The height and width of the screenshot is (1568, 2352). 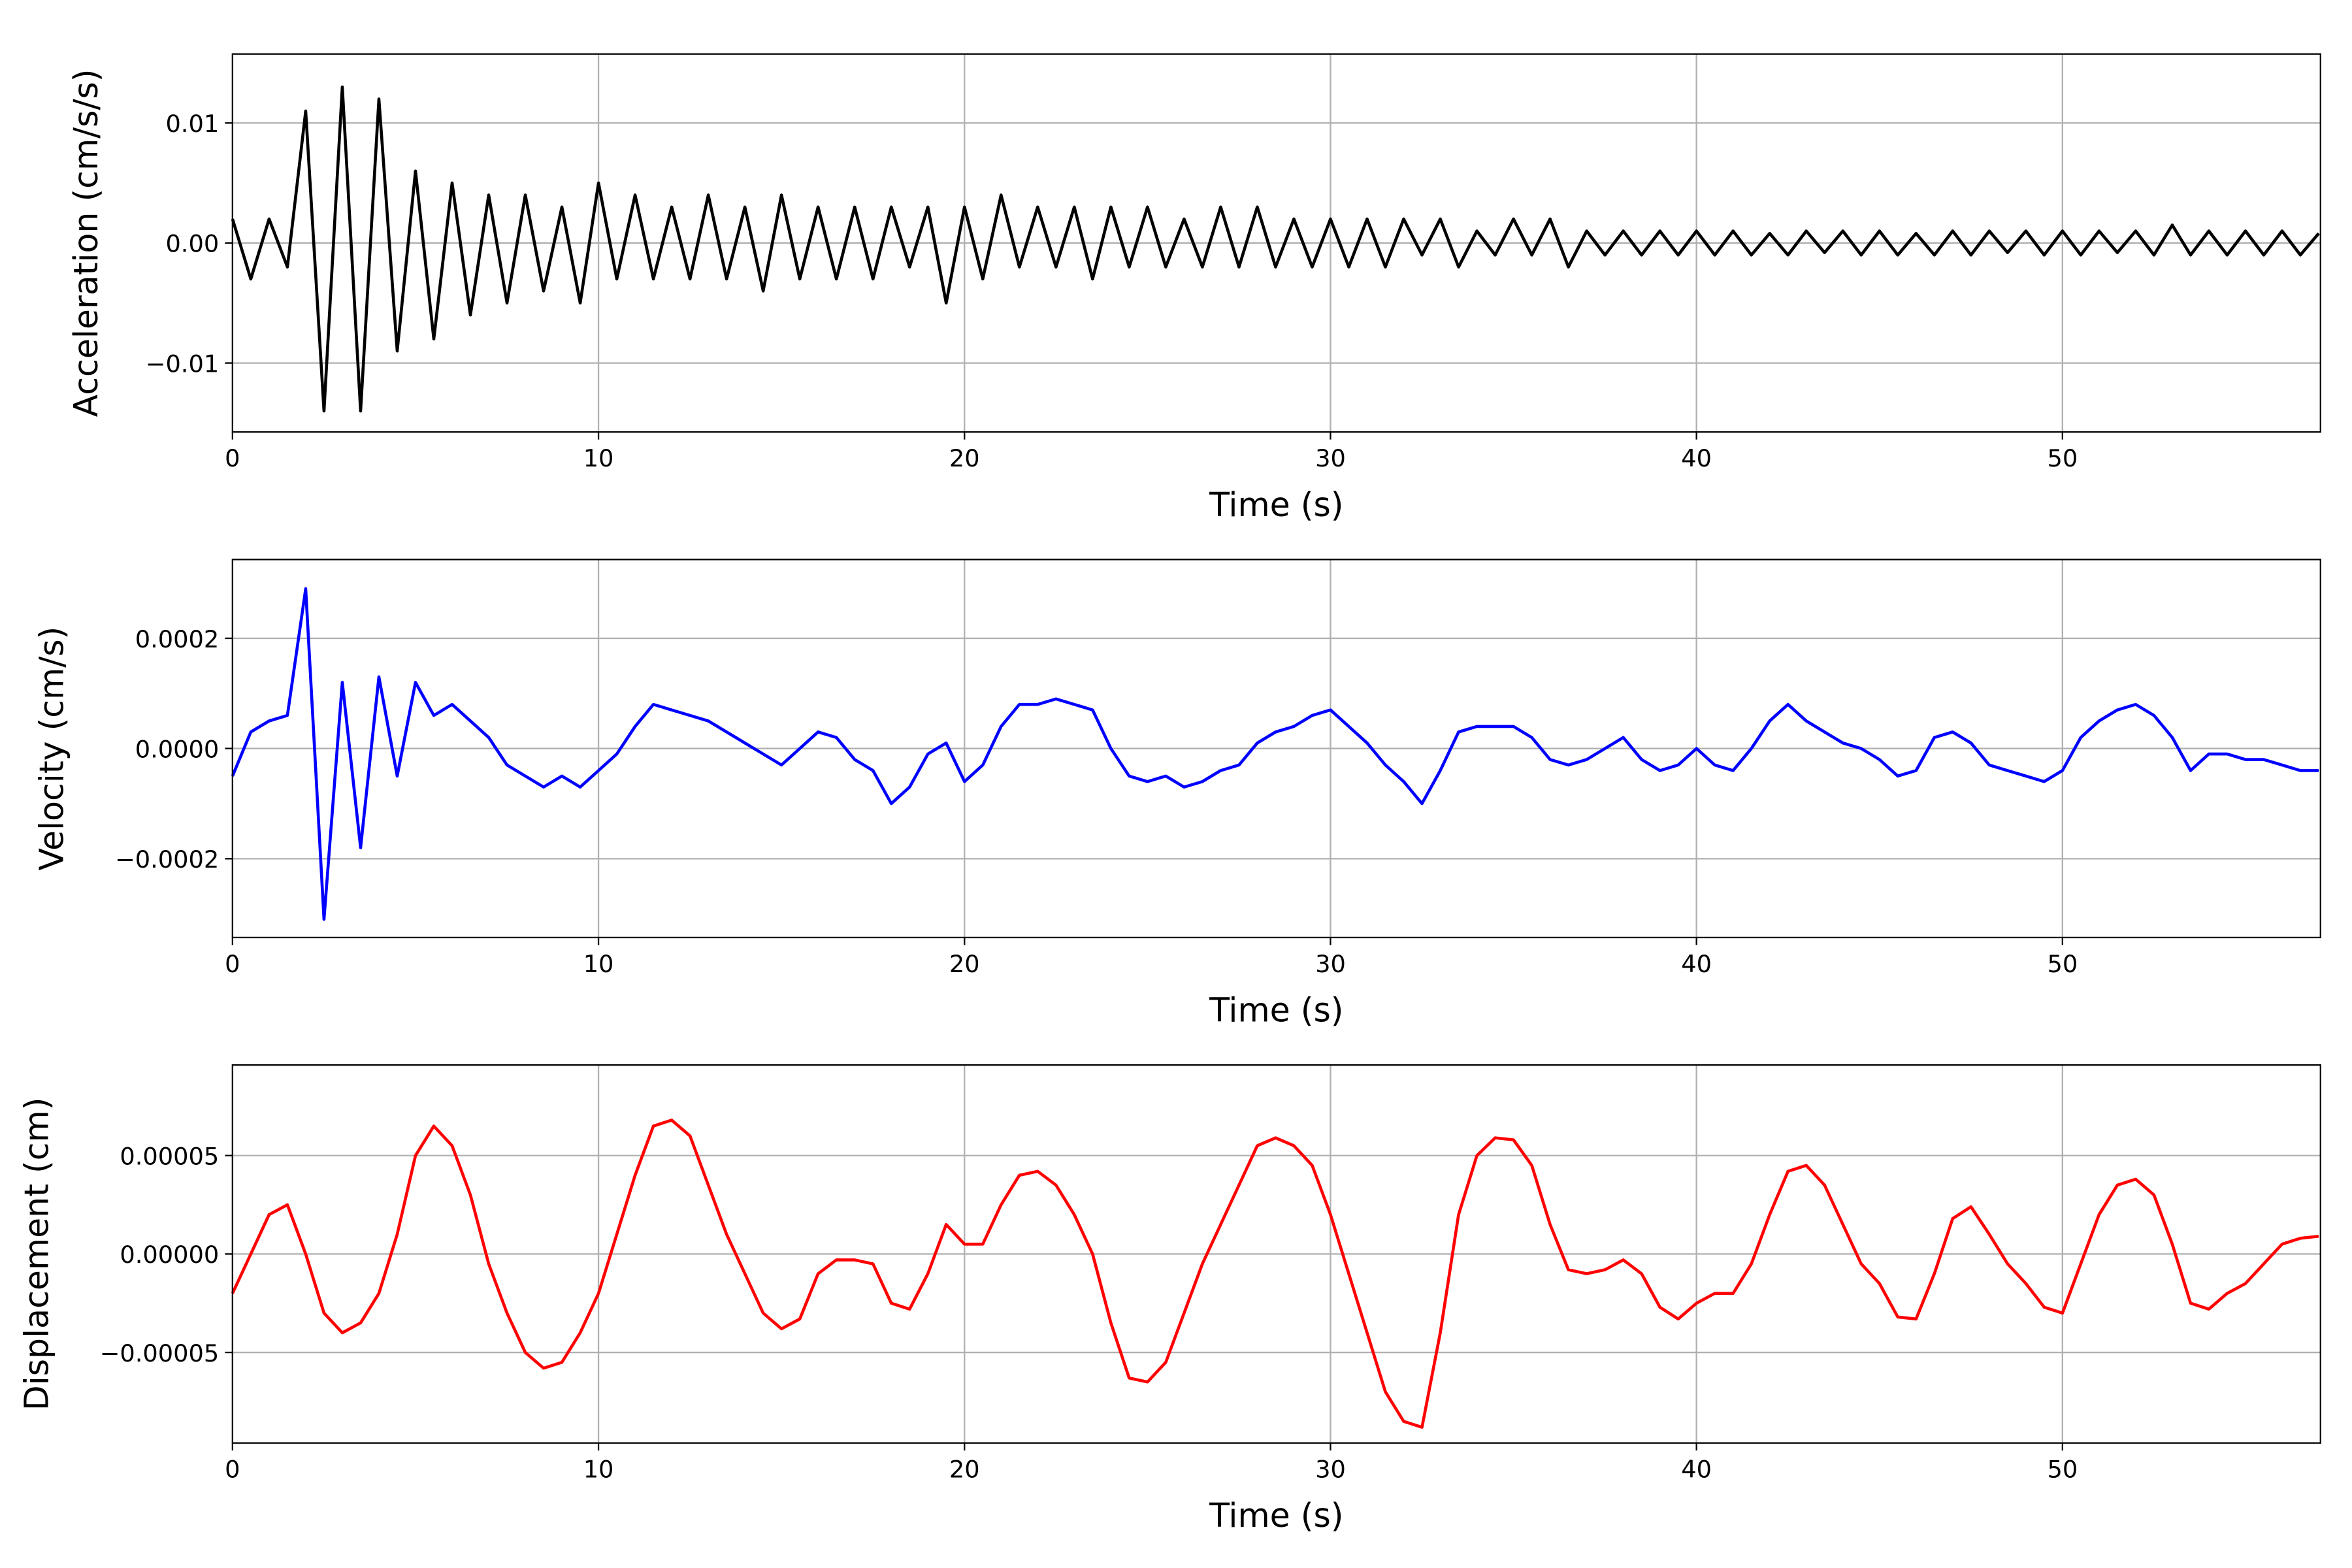 I want to click on y-tick-label: −0.00005, so click(x=160, y=1353).